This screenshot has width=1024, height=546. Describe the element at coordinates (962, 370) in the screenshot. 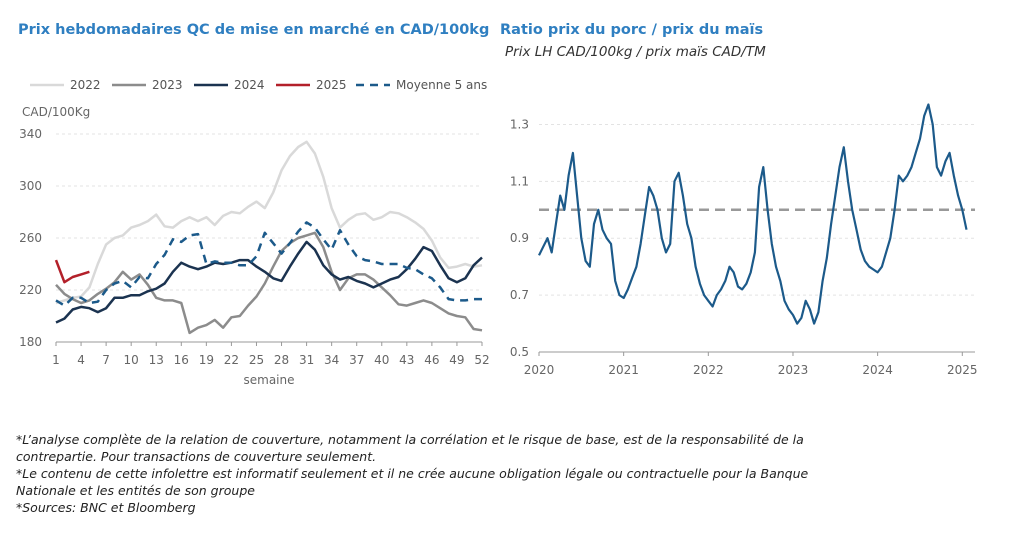

I see `x-tick-label: 2025` at that location.